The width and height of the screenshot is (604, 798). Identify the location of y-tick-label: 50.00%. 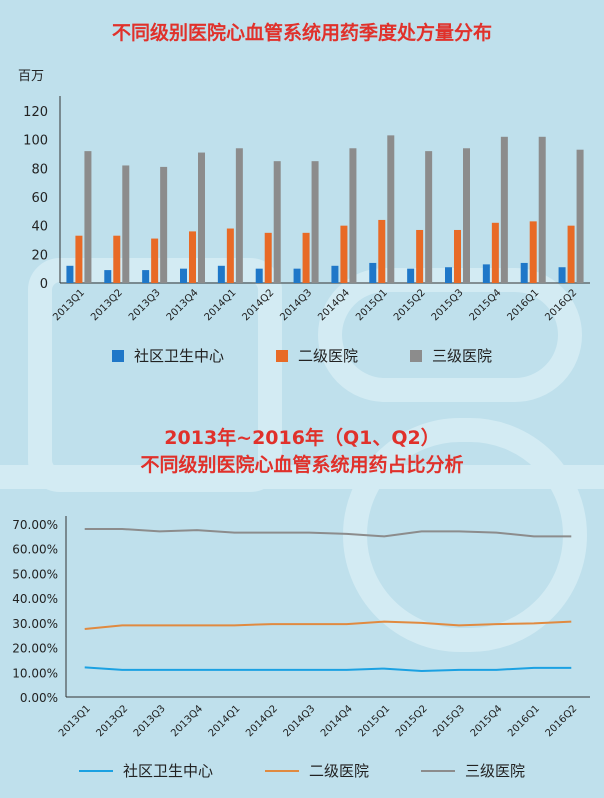
(35, 574).